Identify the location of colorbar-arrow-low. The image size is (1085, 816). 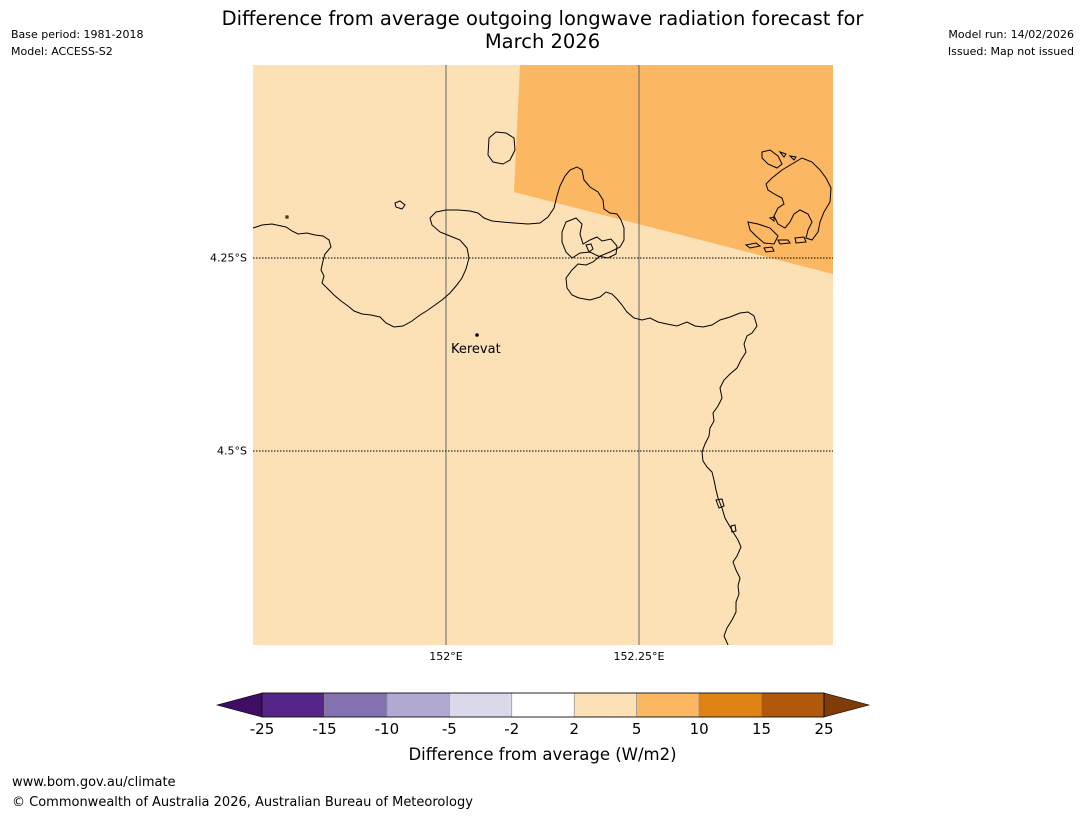
(239, 705).